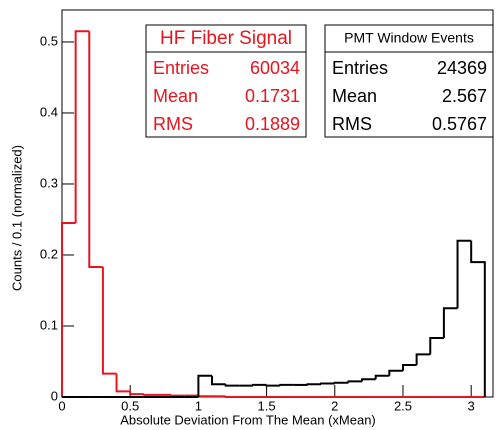  What do you see at coordinates (272, 124) in the screenshot?
I see `stats-value: 0.1889` at bounding box center [272, 124].